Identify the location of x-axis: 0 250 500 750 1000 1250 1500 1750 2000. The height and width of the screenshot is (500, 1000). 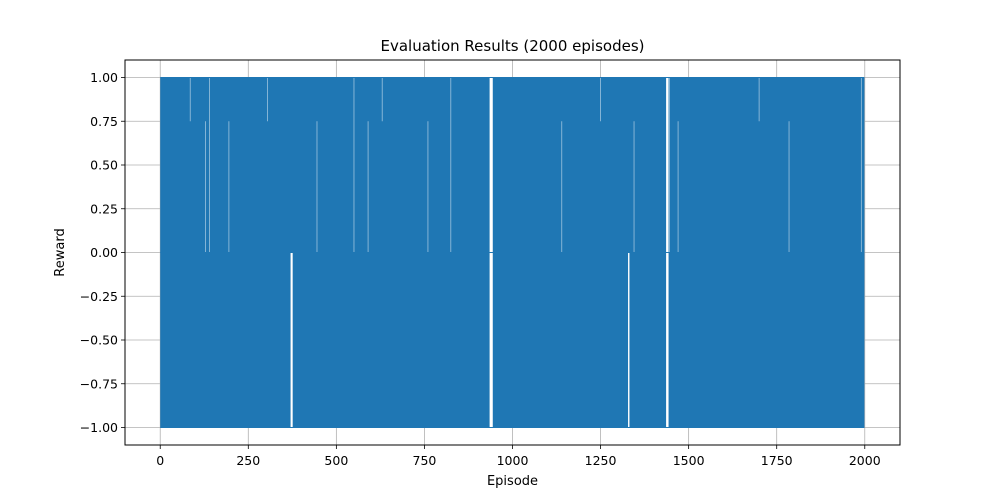
(518, 456).